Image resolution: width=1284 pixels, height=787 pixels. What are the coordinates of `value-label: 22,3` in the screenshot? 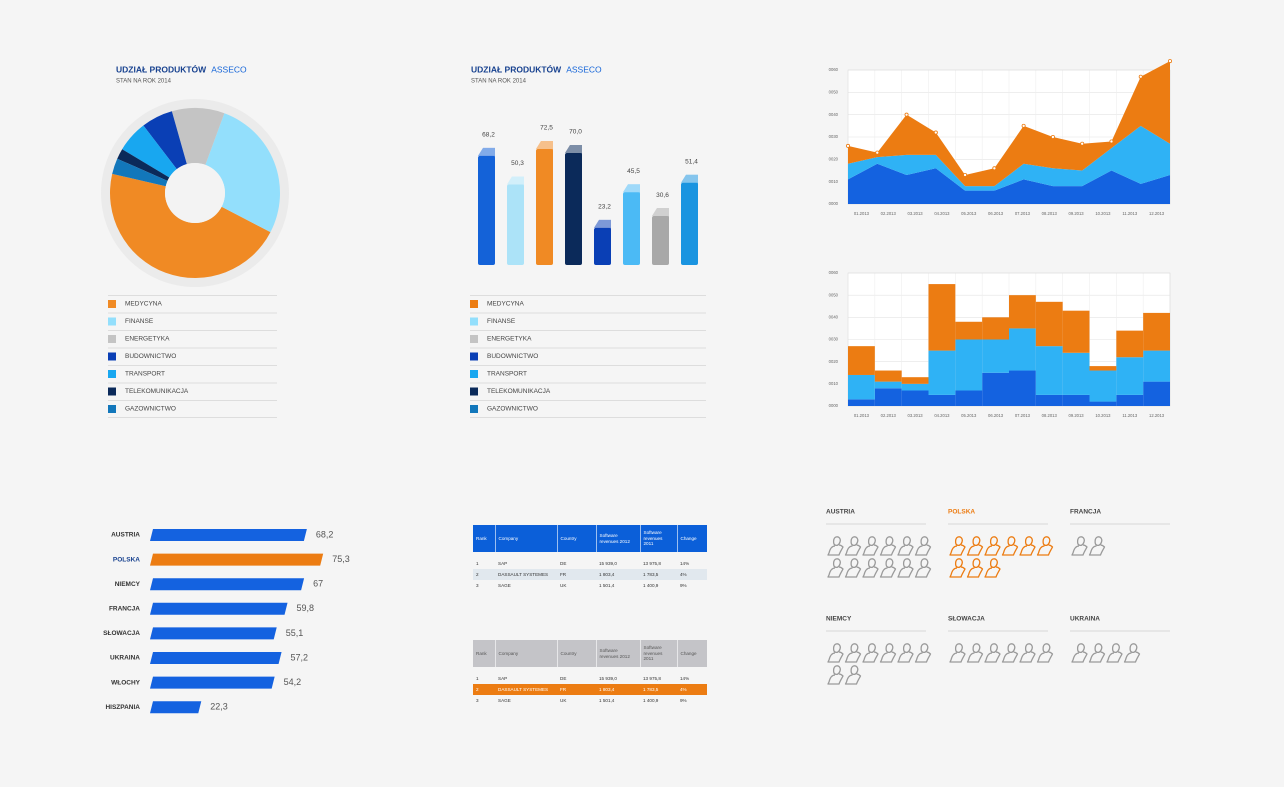 It's located at (219, 707).